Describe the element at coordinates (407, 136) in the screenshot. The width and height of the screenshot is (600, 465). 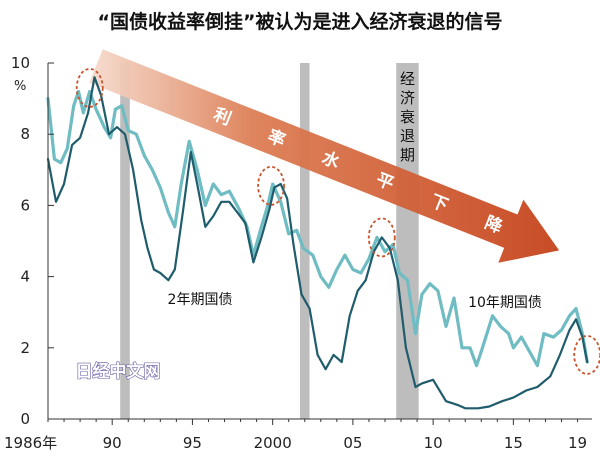
I see `recession-label-char: 退` at that location.